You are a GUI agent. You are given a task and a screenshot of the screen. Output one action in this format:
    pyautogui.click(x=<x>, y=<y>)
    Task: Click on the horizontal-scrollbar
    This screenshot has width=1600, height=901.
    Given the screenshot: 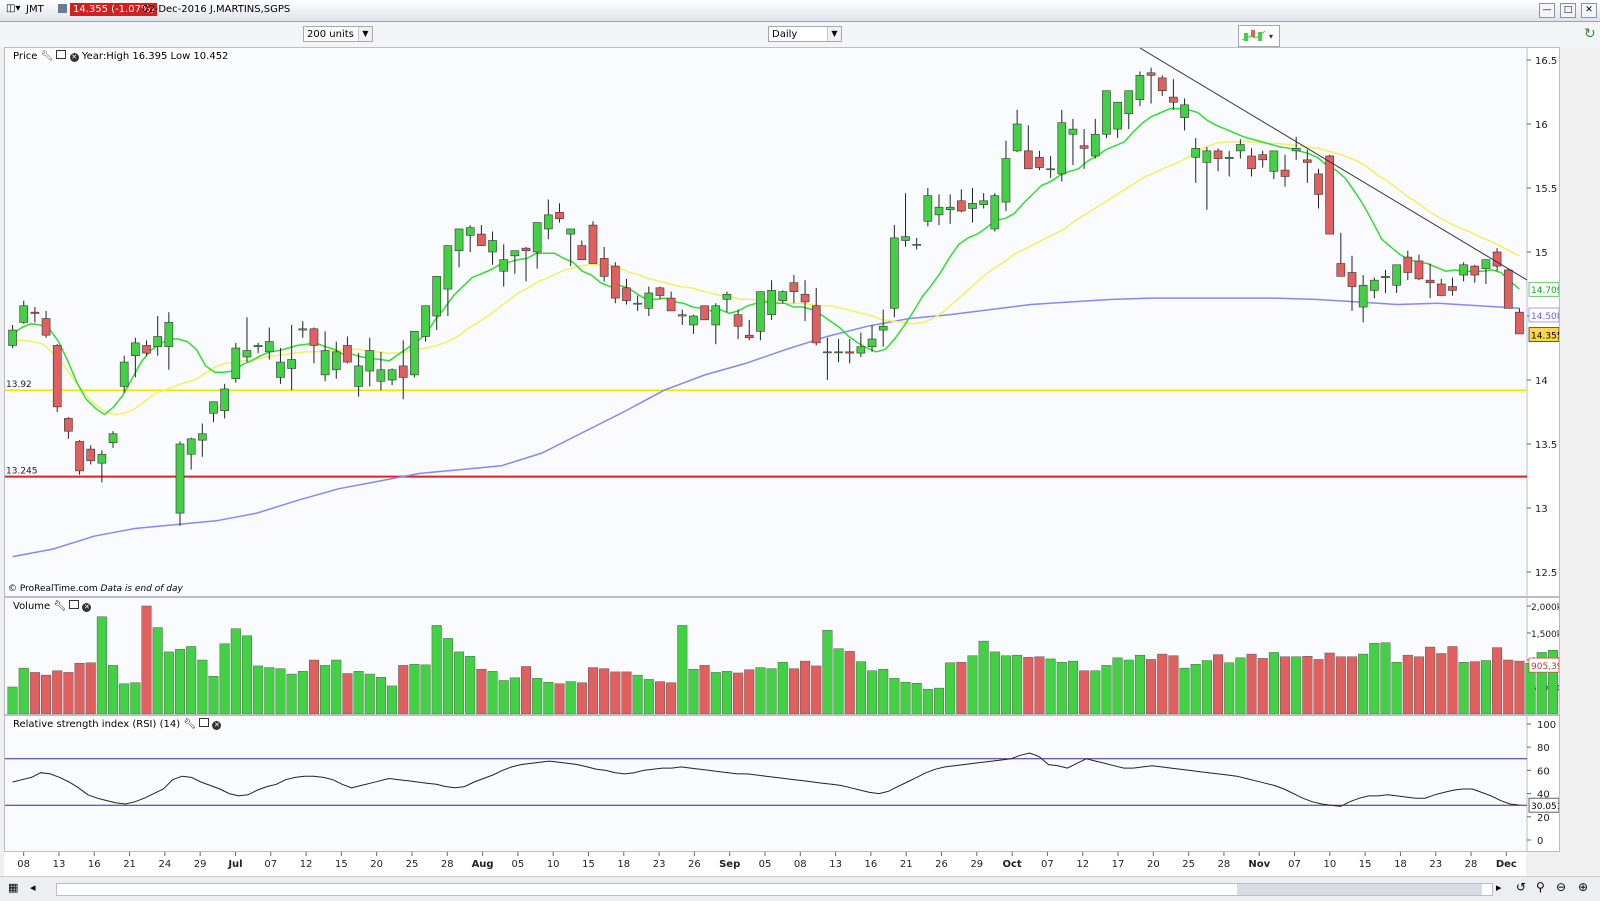 What is the action you would take?
    pyautogui.click(x=774, y=889)
    